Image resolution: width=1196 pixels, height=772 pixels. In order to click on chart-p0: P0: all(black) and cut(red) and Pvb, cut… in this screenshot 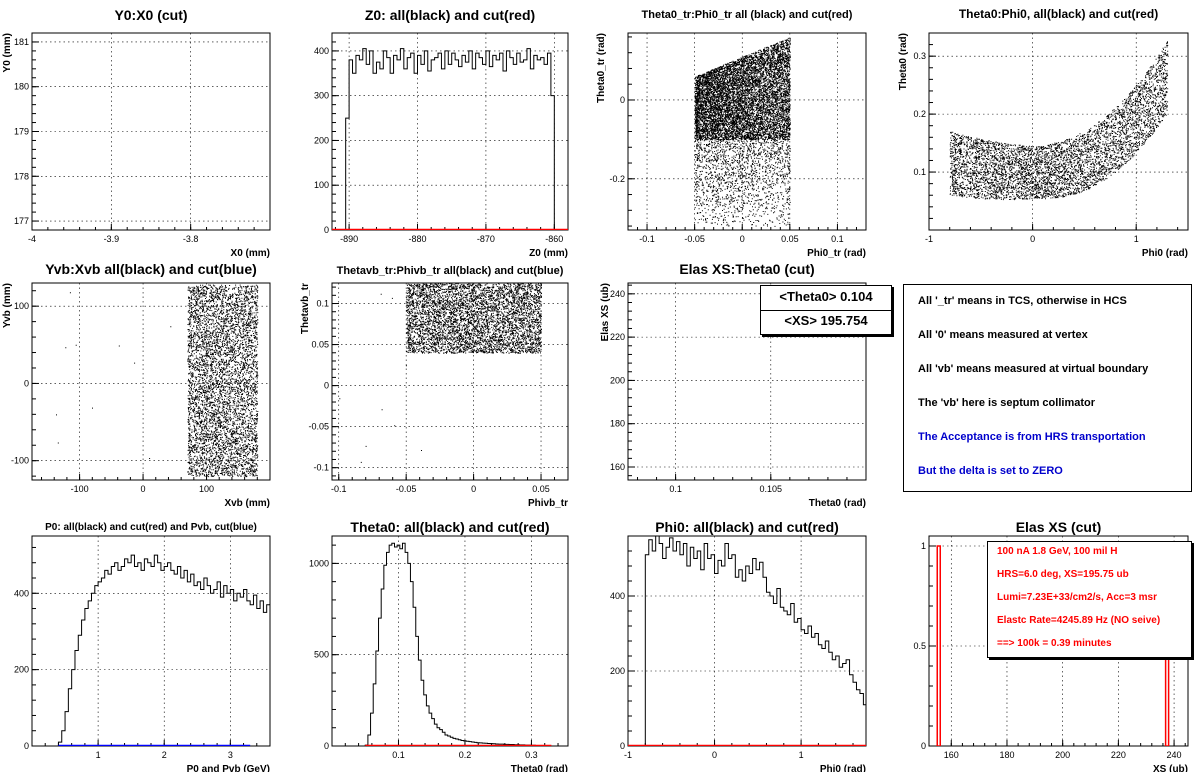, I will do `click(142, 647)`.